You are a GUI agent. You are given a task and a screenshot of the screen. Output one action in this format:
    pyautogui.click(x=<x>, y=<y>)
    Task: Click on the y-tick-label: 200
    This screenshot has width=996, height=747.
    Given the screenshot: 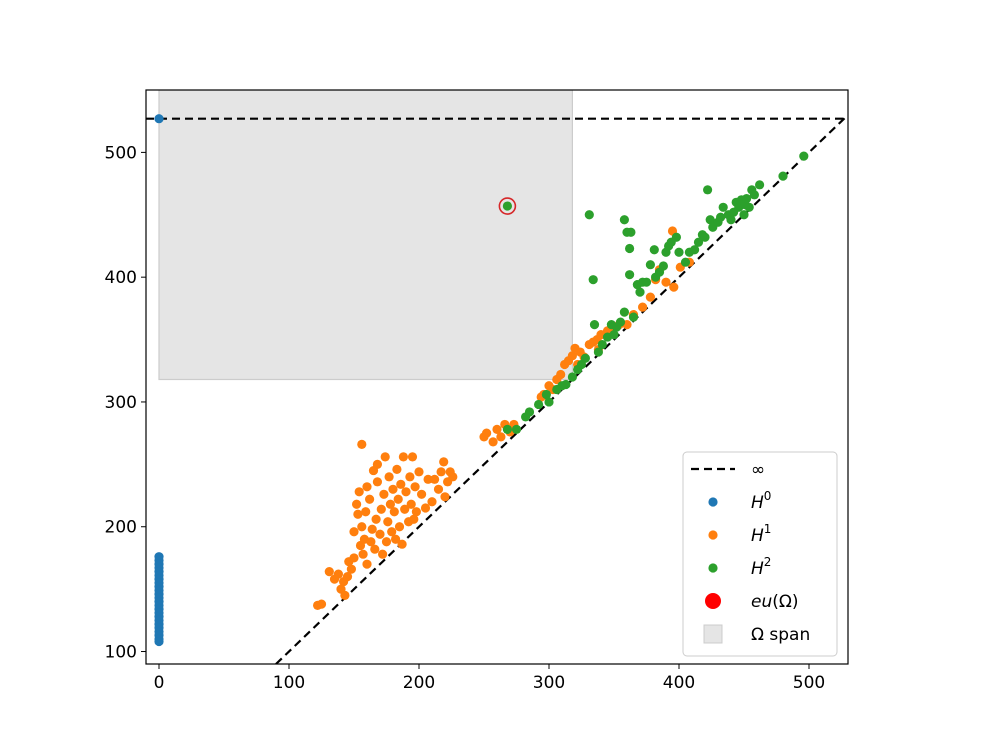 What is the action you would take?
    pyautogui.click(x=121, y=528)
    